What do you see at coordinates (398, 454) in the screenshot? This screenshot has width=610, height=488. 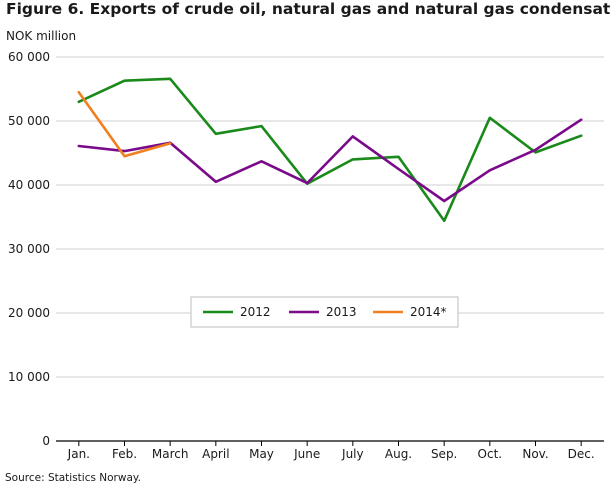 I see `x-tick-label: Aug.` at bounding box center [398, 454].